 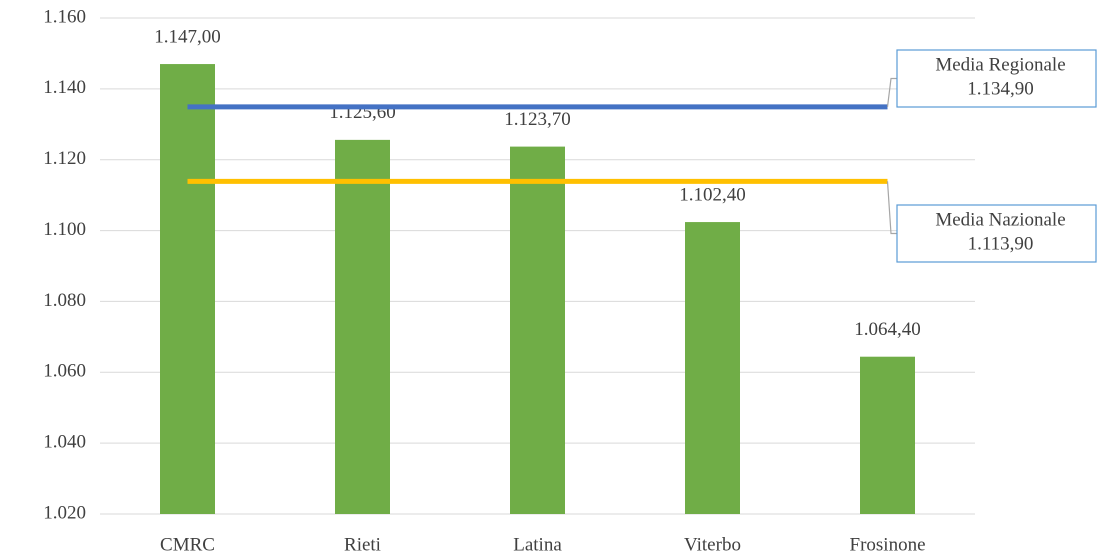 What do you see at coordinates (1000, 88) in the screenshot?
I see `annotation-value: 1.134,90` at bounding box center [1000, 88].